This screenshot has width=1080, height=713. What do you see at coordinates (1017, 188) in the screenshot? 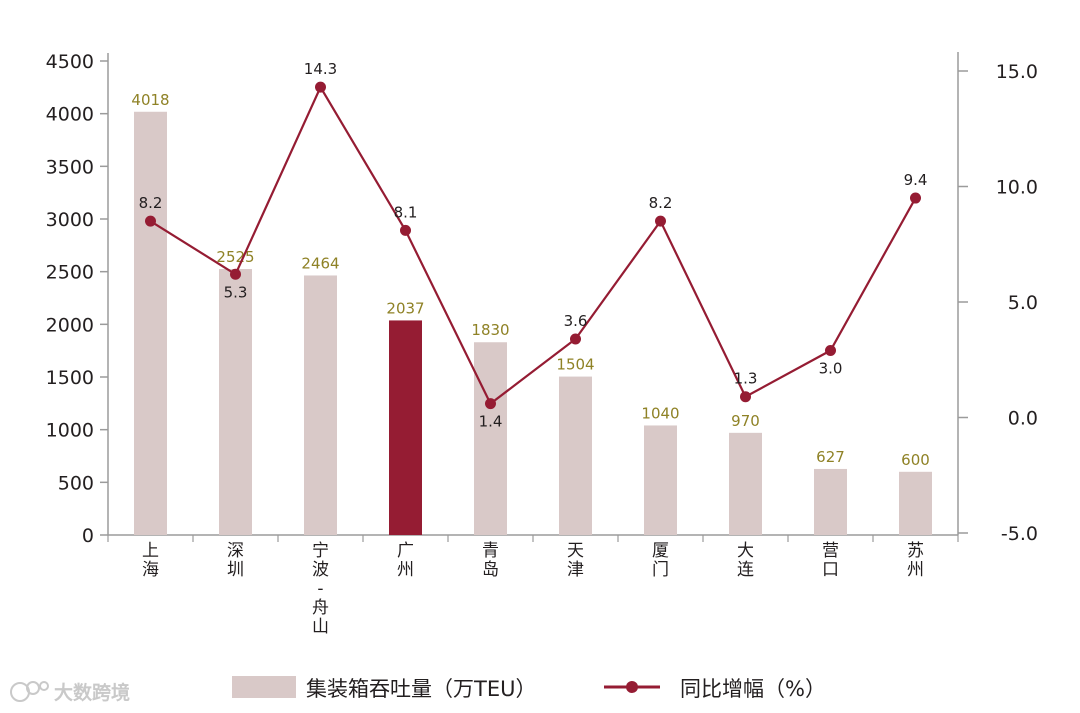
I see `right-tick-label: 10.0` at bounding box center [1017, 188].